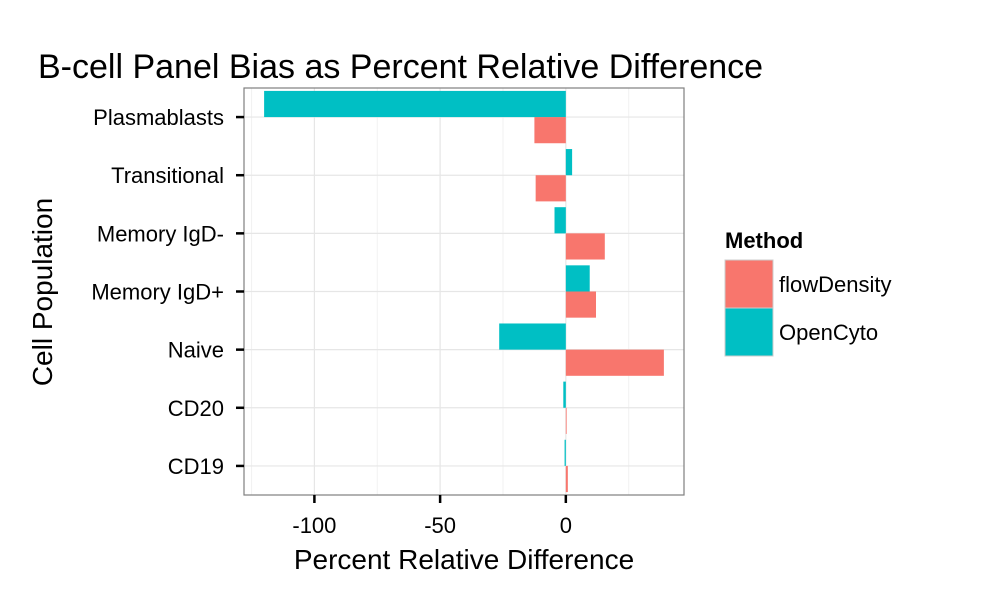 Image resolution: width=1000 pixels, height=600 pixels. What do you see at coordinates (566, 479) in the screenshot?
I see `bar-flowdensity-cd19` at bounding box center [566, 479].